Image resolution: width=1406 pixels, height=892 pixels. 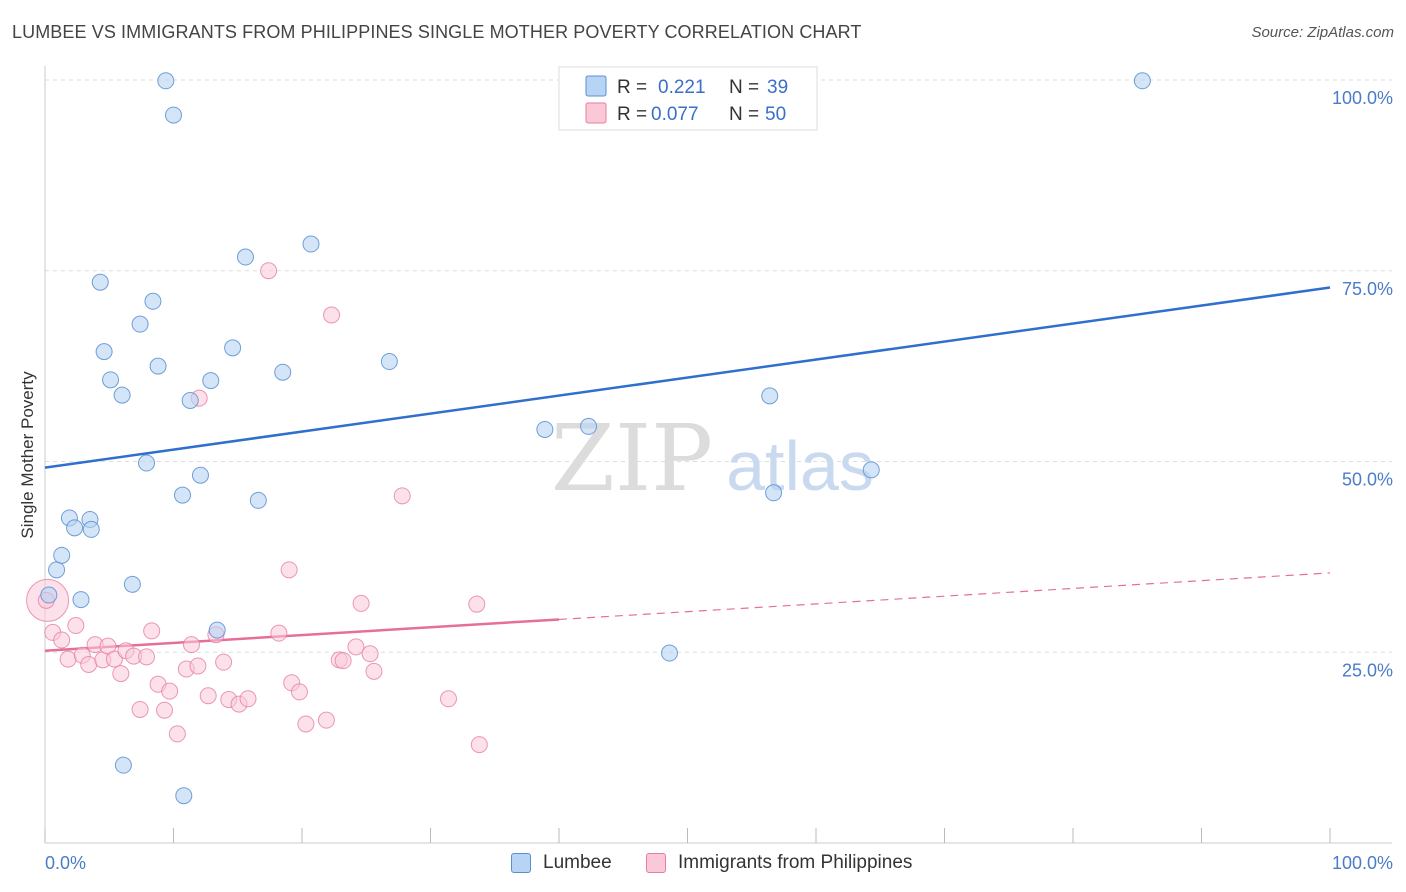 What do you see at coordinates (632, 87) in the screenshot?
I see `legend-r-label-1: R =` at bounding box center [632, 87].